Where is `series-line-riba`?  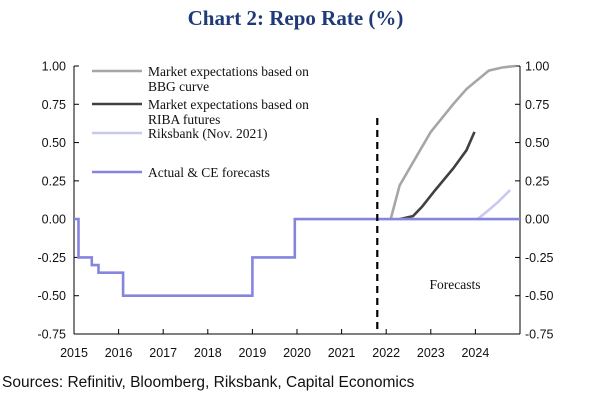
series-line-riba is located at coordinates (437, 176).